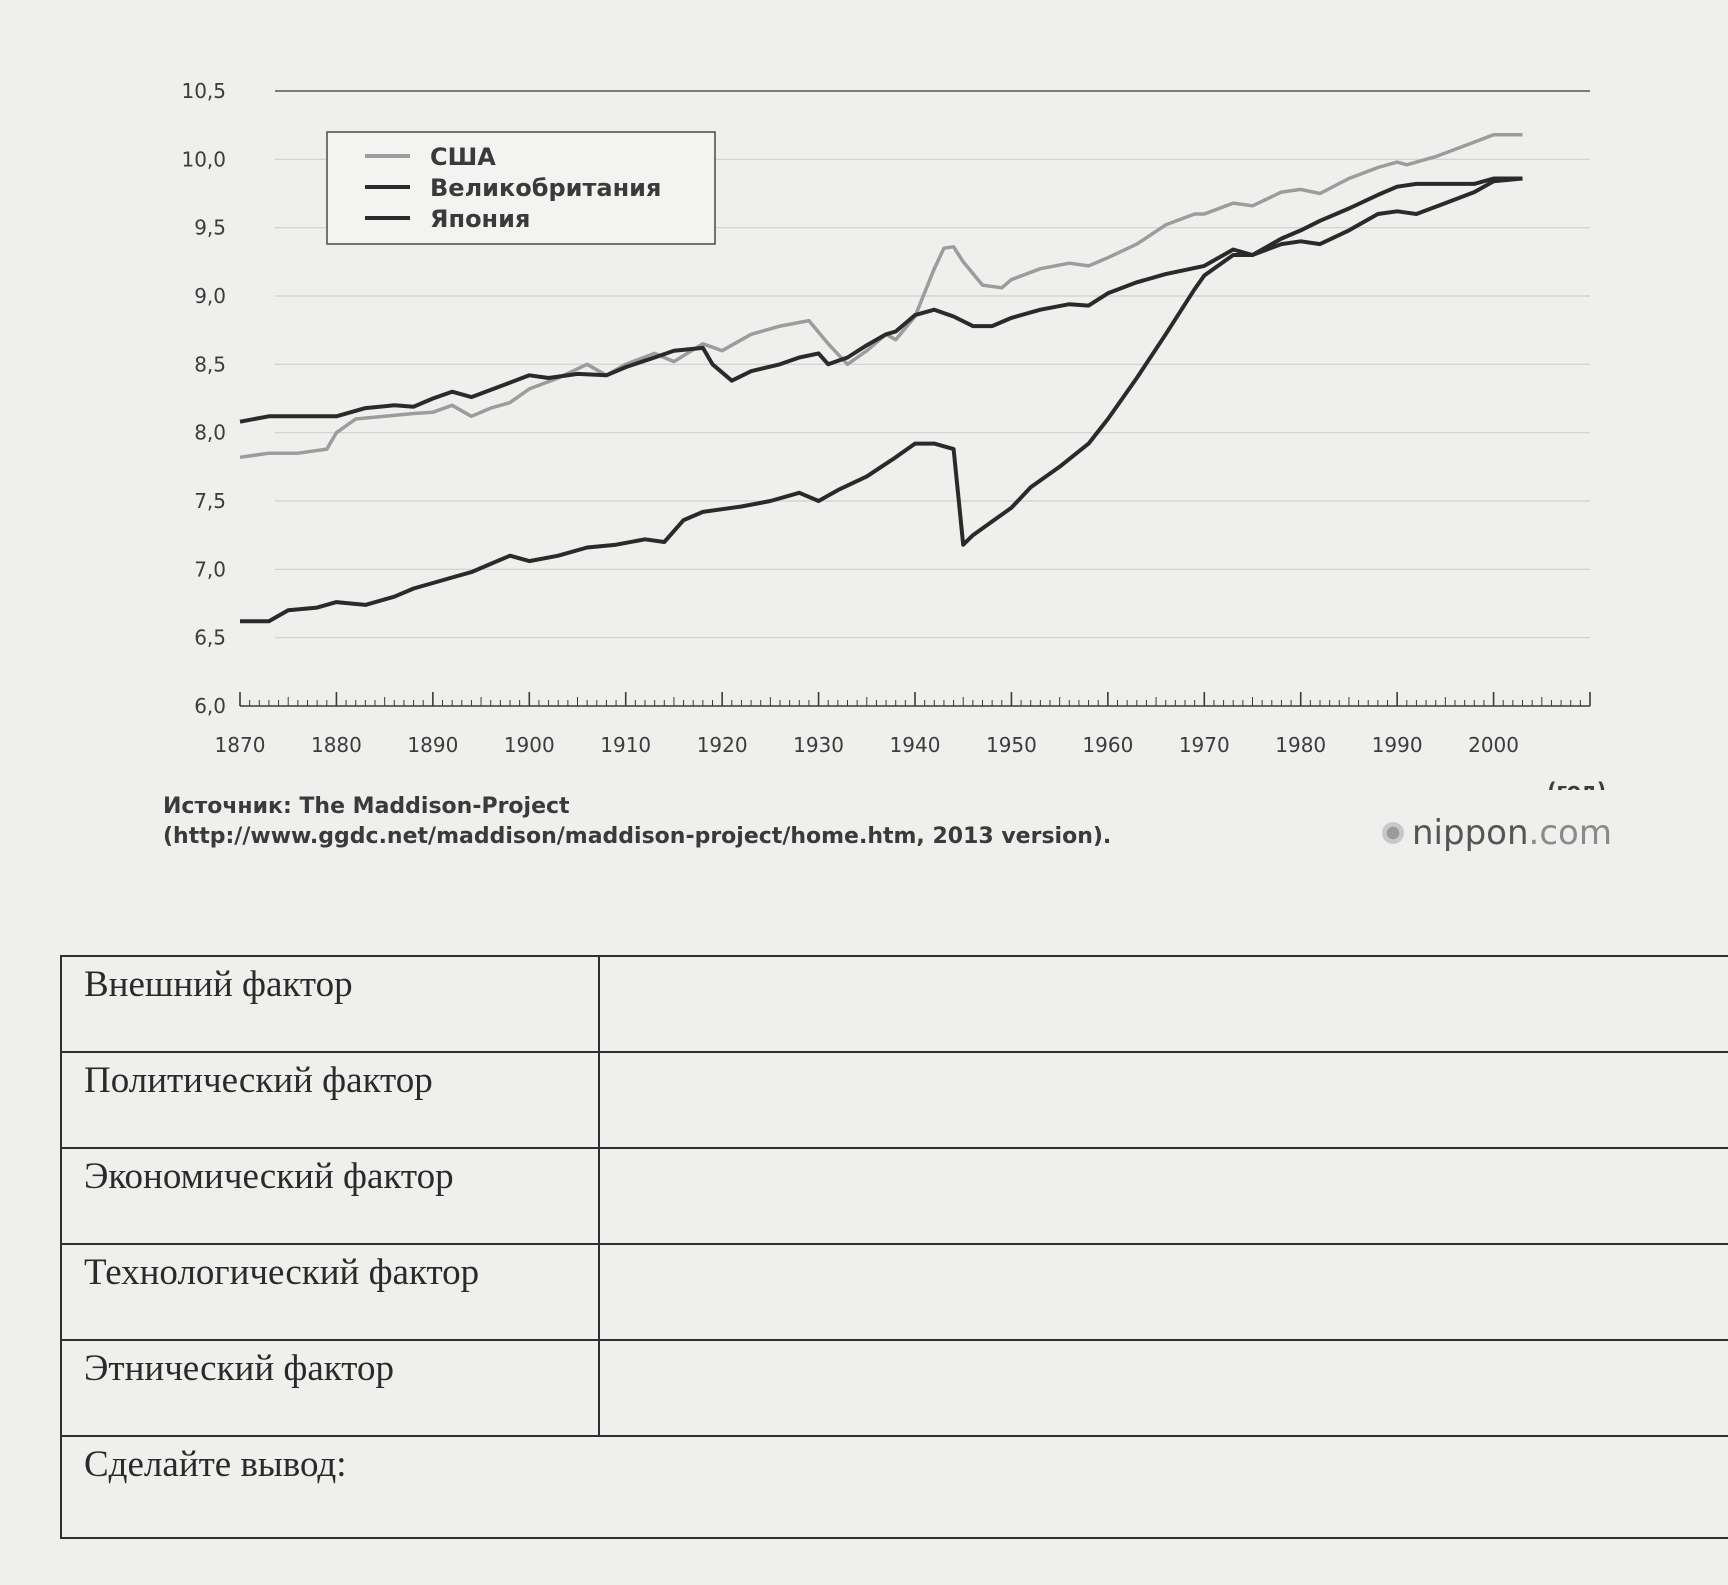  I want to click on x-tick-label: 1880, so click(336, 745).